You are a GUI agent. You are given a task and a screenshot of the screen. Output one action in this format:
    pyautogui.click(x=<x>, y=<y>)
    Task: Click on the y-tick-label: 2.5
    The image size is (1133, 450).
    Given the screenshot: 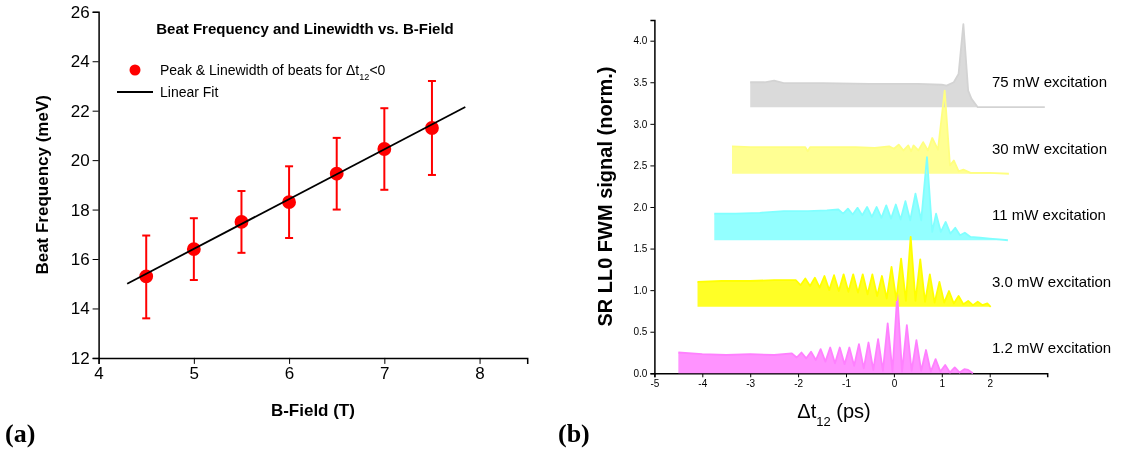 What is the action you would take?
    pyautogui.click(x=640, y=166)
    